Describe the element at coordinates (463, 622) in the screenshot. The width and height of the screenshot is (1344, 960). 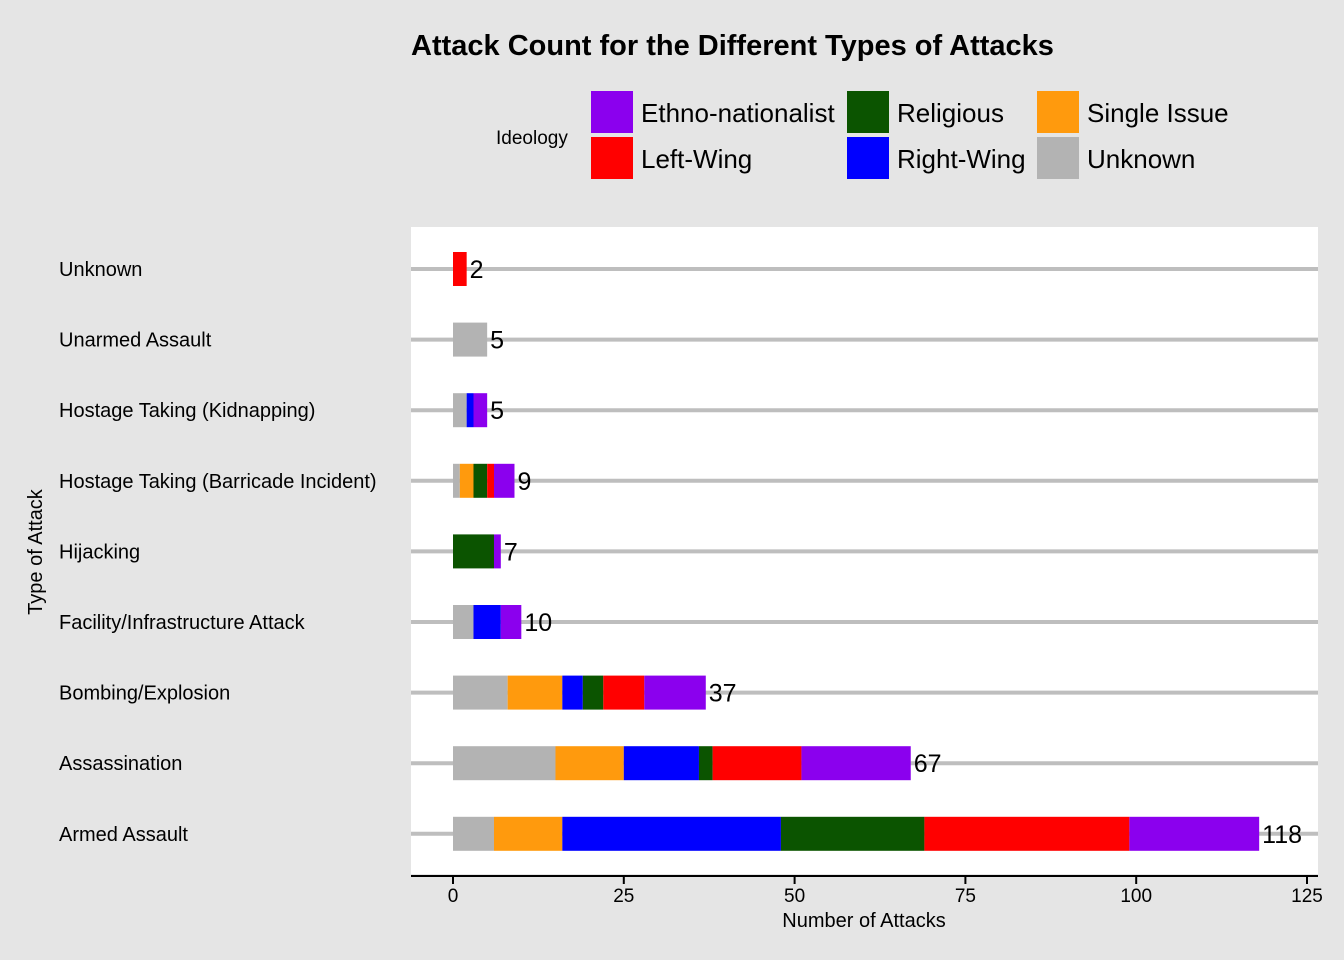
I see `bar-facility-infrastructure-attack-unknown` at that location.